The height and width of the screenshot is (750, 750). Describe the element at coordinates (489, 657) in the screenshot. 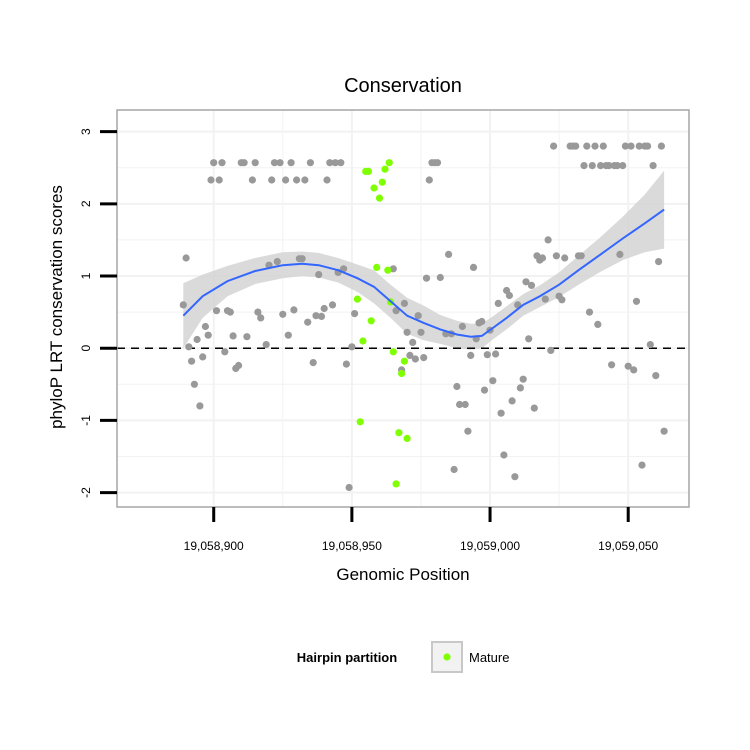

I see `legend-label-mature: Mature` at that location.